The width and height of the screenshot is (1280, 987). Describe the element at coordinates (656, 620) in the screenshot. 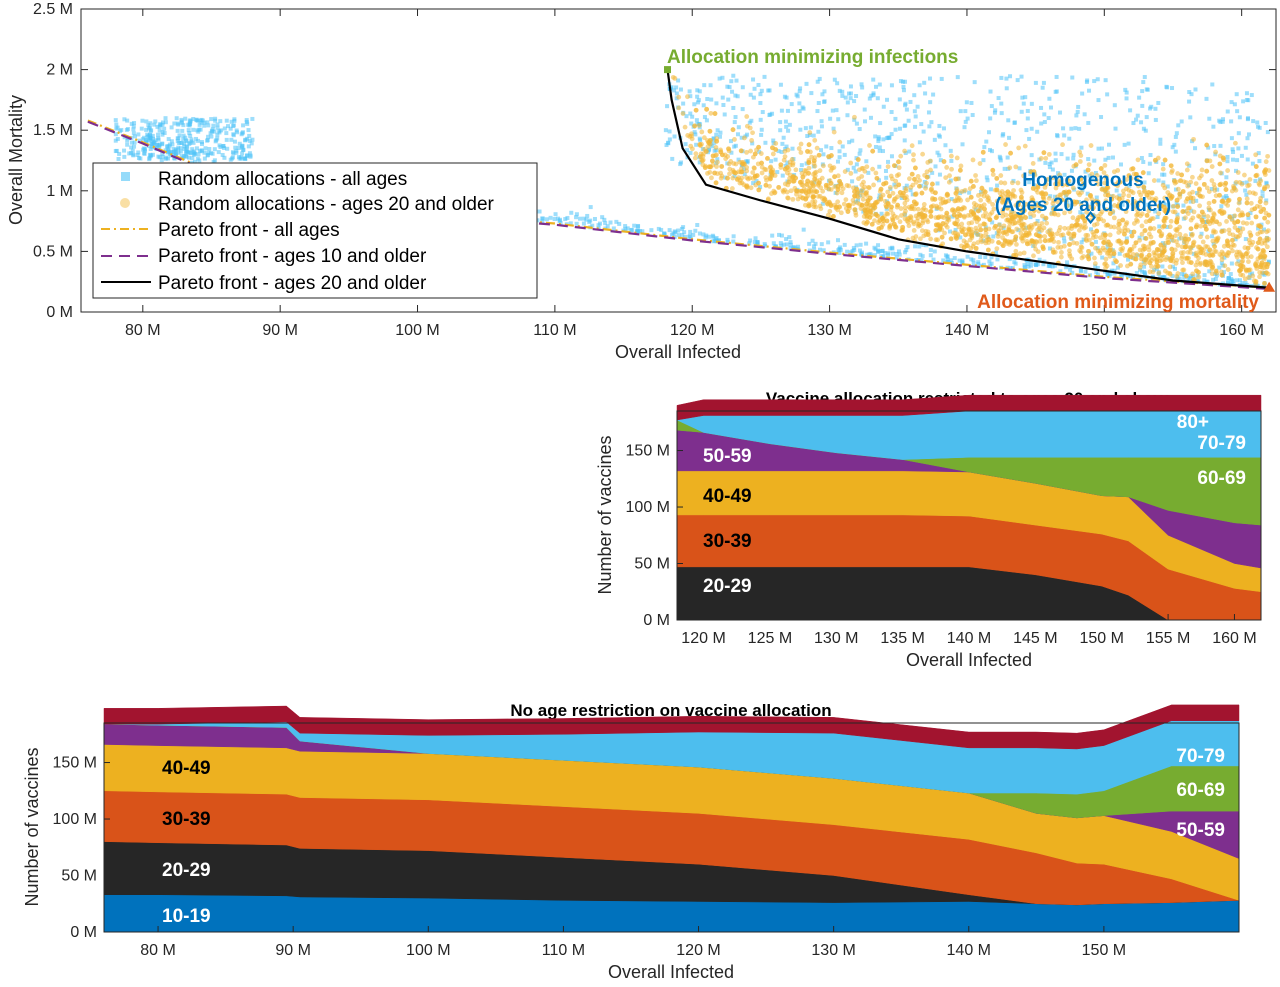

I see `y-tick-label: 0 M` at that location.